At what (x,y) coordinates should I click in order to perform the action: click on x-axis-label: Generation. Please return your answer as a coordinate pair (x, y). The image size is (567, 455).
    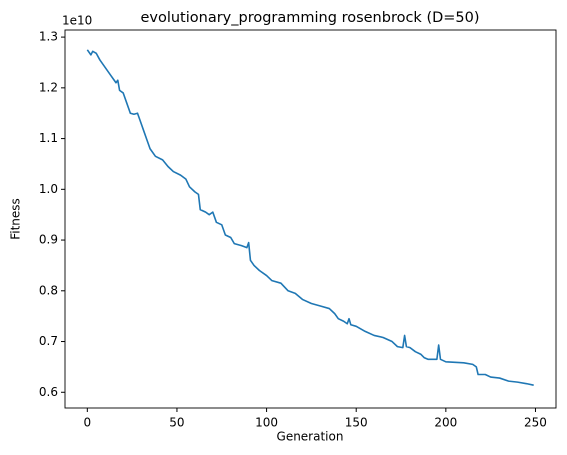
    Looking at the image, I should click on (310, 437).